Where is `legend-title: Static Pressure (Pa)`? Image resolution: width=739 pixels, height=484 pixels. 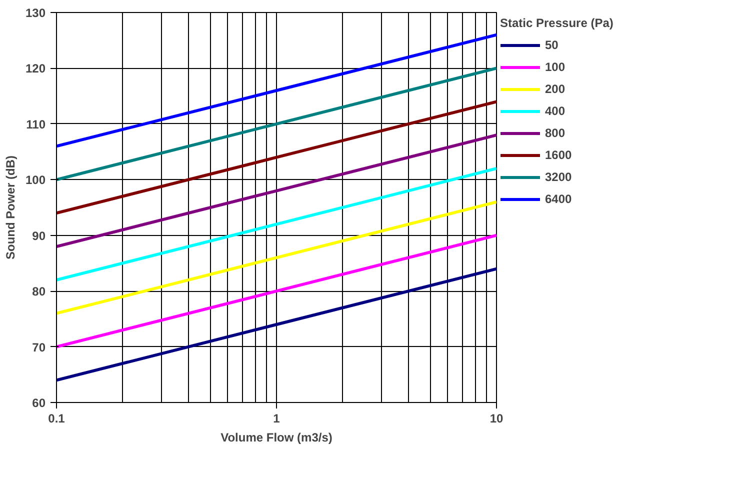 legend-title: Static Pressure (Pa) is located at coordinates (557, 23).